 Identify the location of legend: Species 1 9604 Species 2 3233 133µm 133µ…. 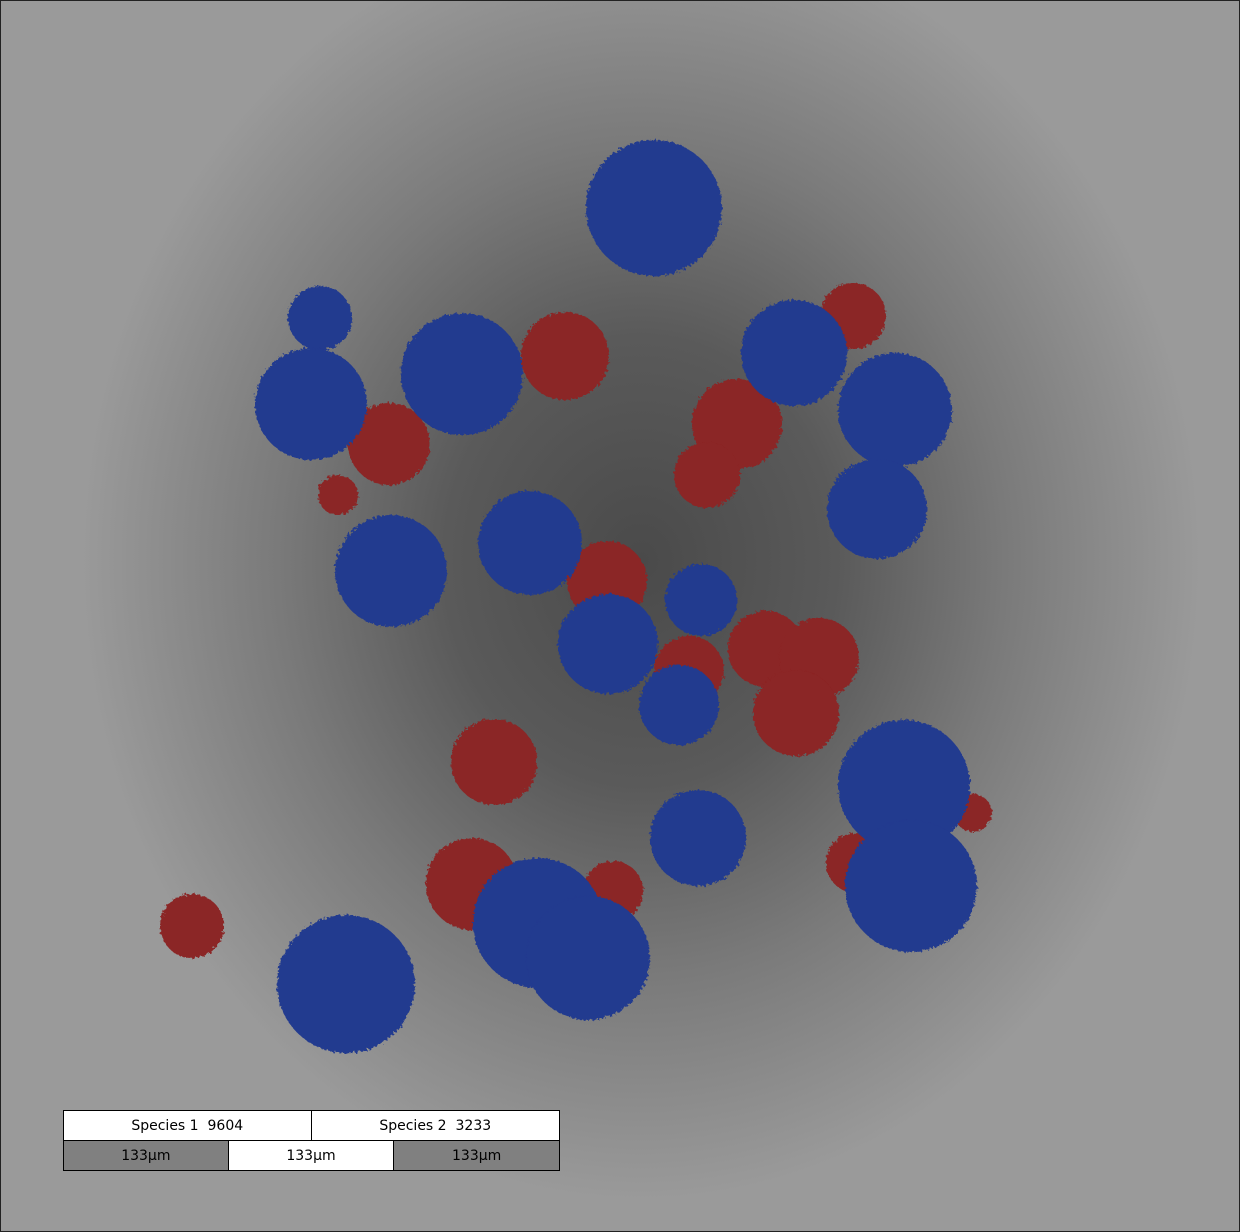
(311, 1140).